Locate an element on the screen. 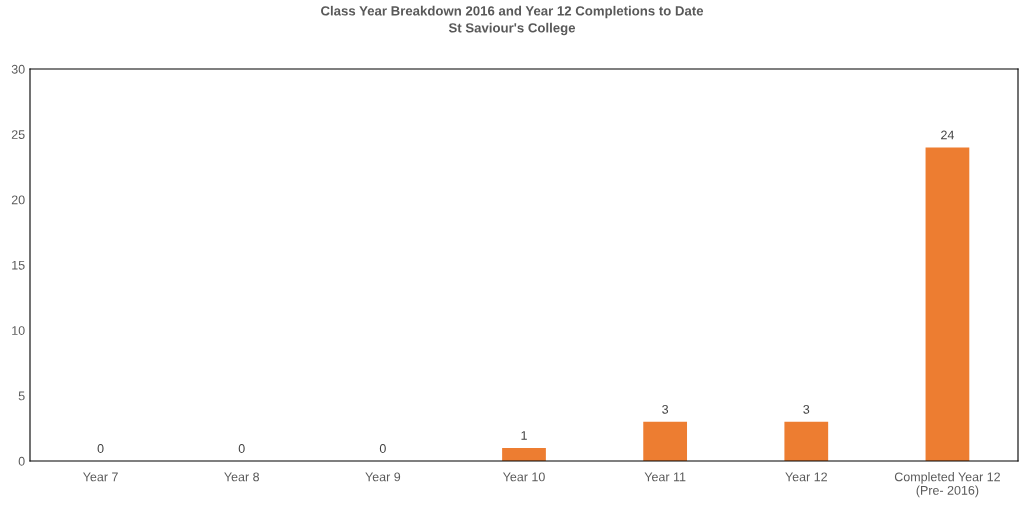  x-tick-label: Year 12 is located at coordinates (806, 477).